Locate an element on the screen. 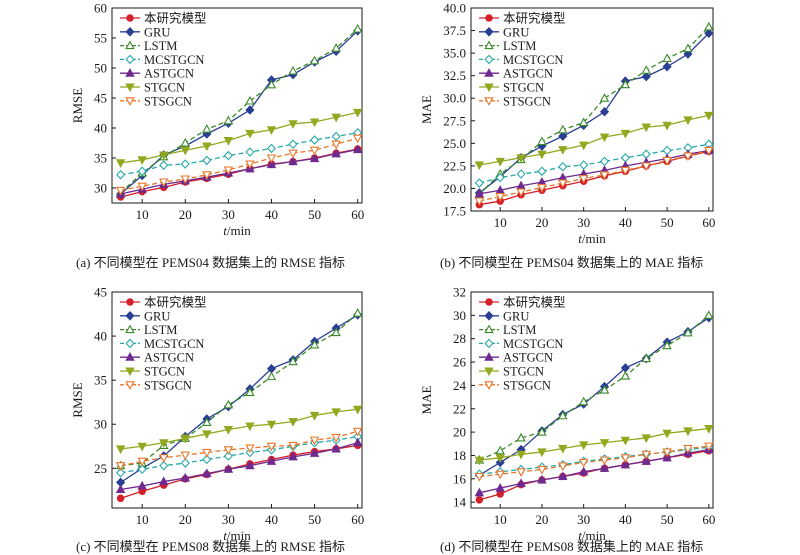 The width and height of the screenshot is (800, 555). y-tick-label: 25.0 is located at coordinates (454, 143).